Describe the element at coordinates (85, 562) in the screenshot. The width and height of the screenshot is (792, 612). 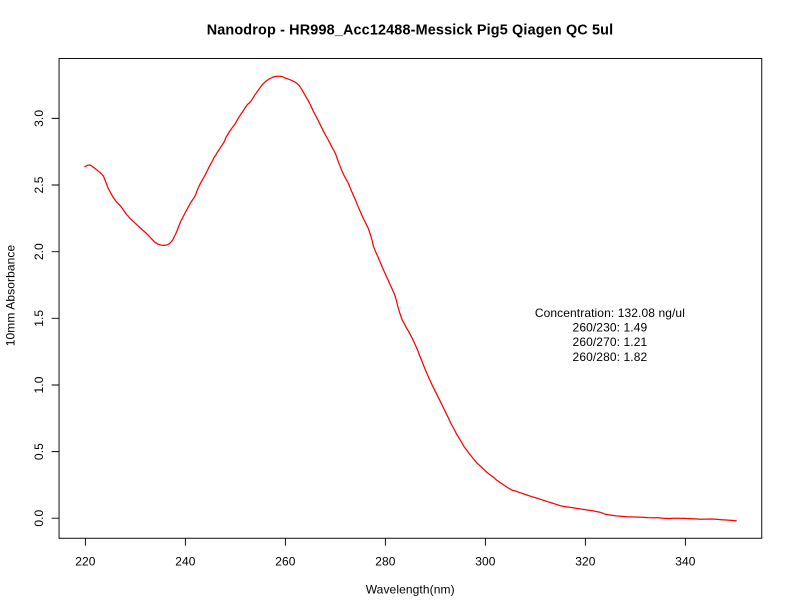
I see `svg-text: 220` at that location.